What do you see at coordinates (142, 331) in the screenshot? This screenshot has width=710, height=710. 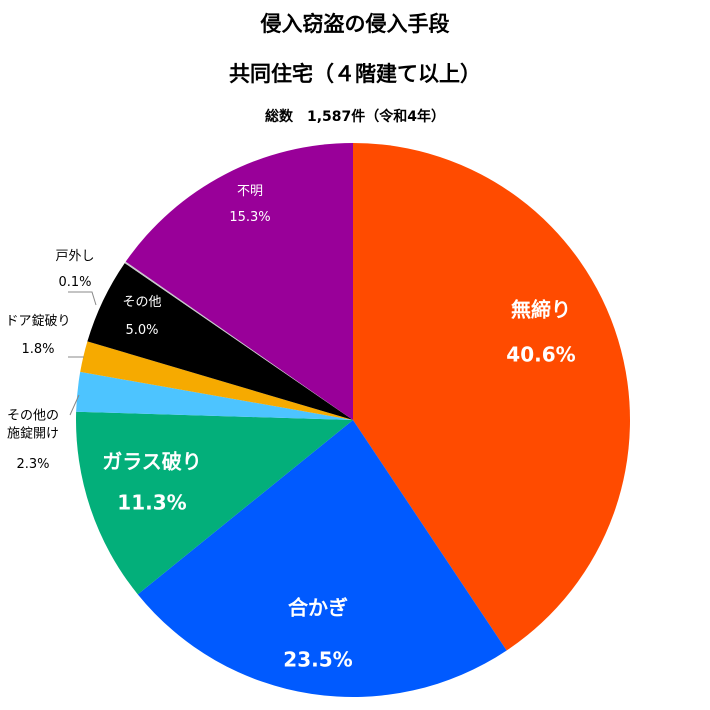 I see `value-label: 5.0%` at bounding box center [142, 331].